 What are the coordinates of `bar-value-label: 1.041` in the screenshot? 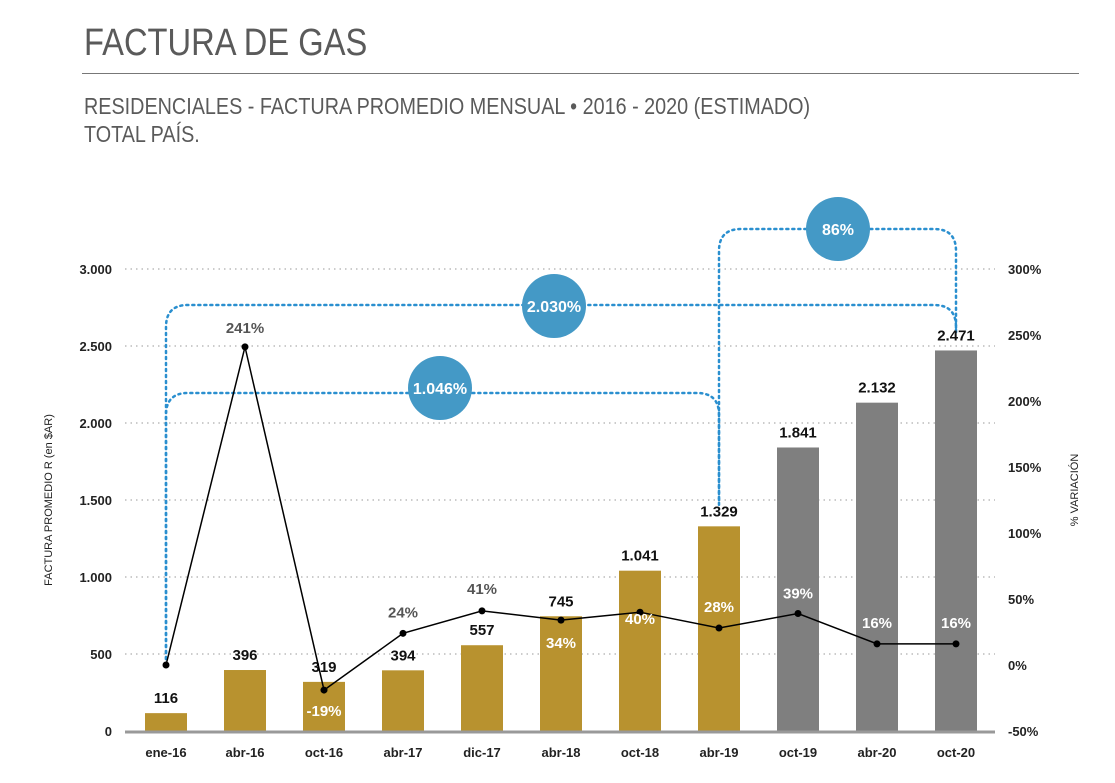 It's located at (640, 556).